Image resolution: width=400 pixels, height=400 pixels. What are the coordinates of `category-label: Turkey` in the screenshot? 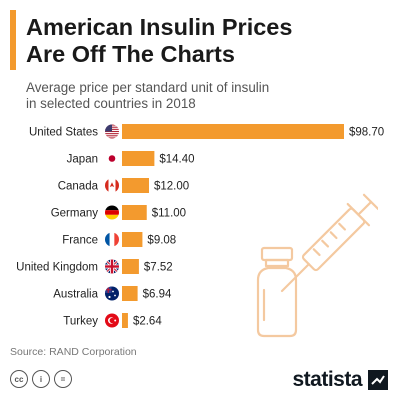 It's located at (80, 322).